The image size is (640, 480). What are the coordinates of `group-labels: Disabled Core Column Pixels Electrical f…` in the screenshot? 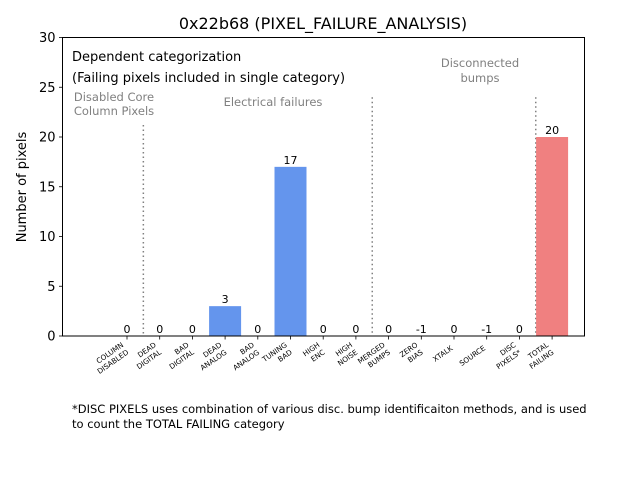 It's located at (296, 87).